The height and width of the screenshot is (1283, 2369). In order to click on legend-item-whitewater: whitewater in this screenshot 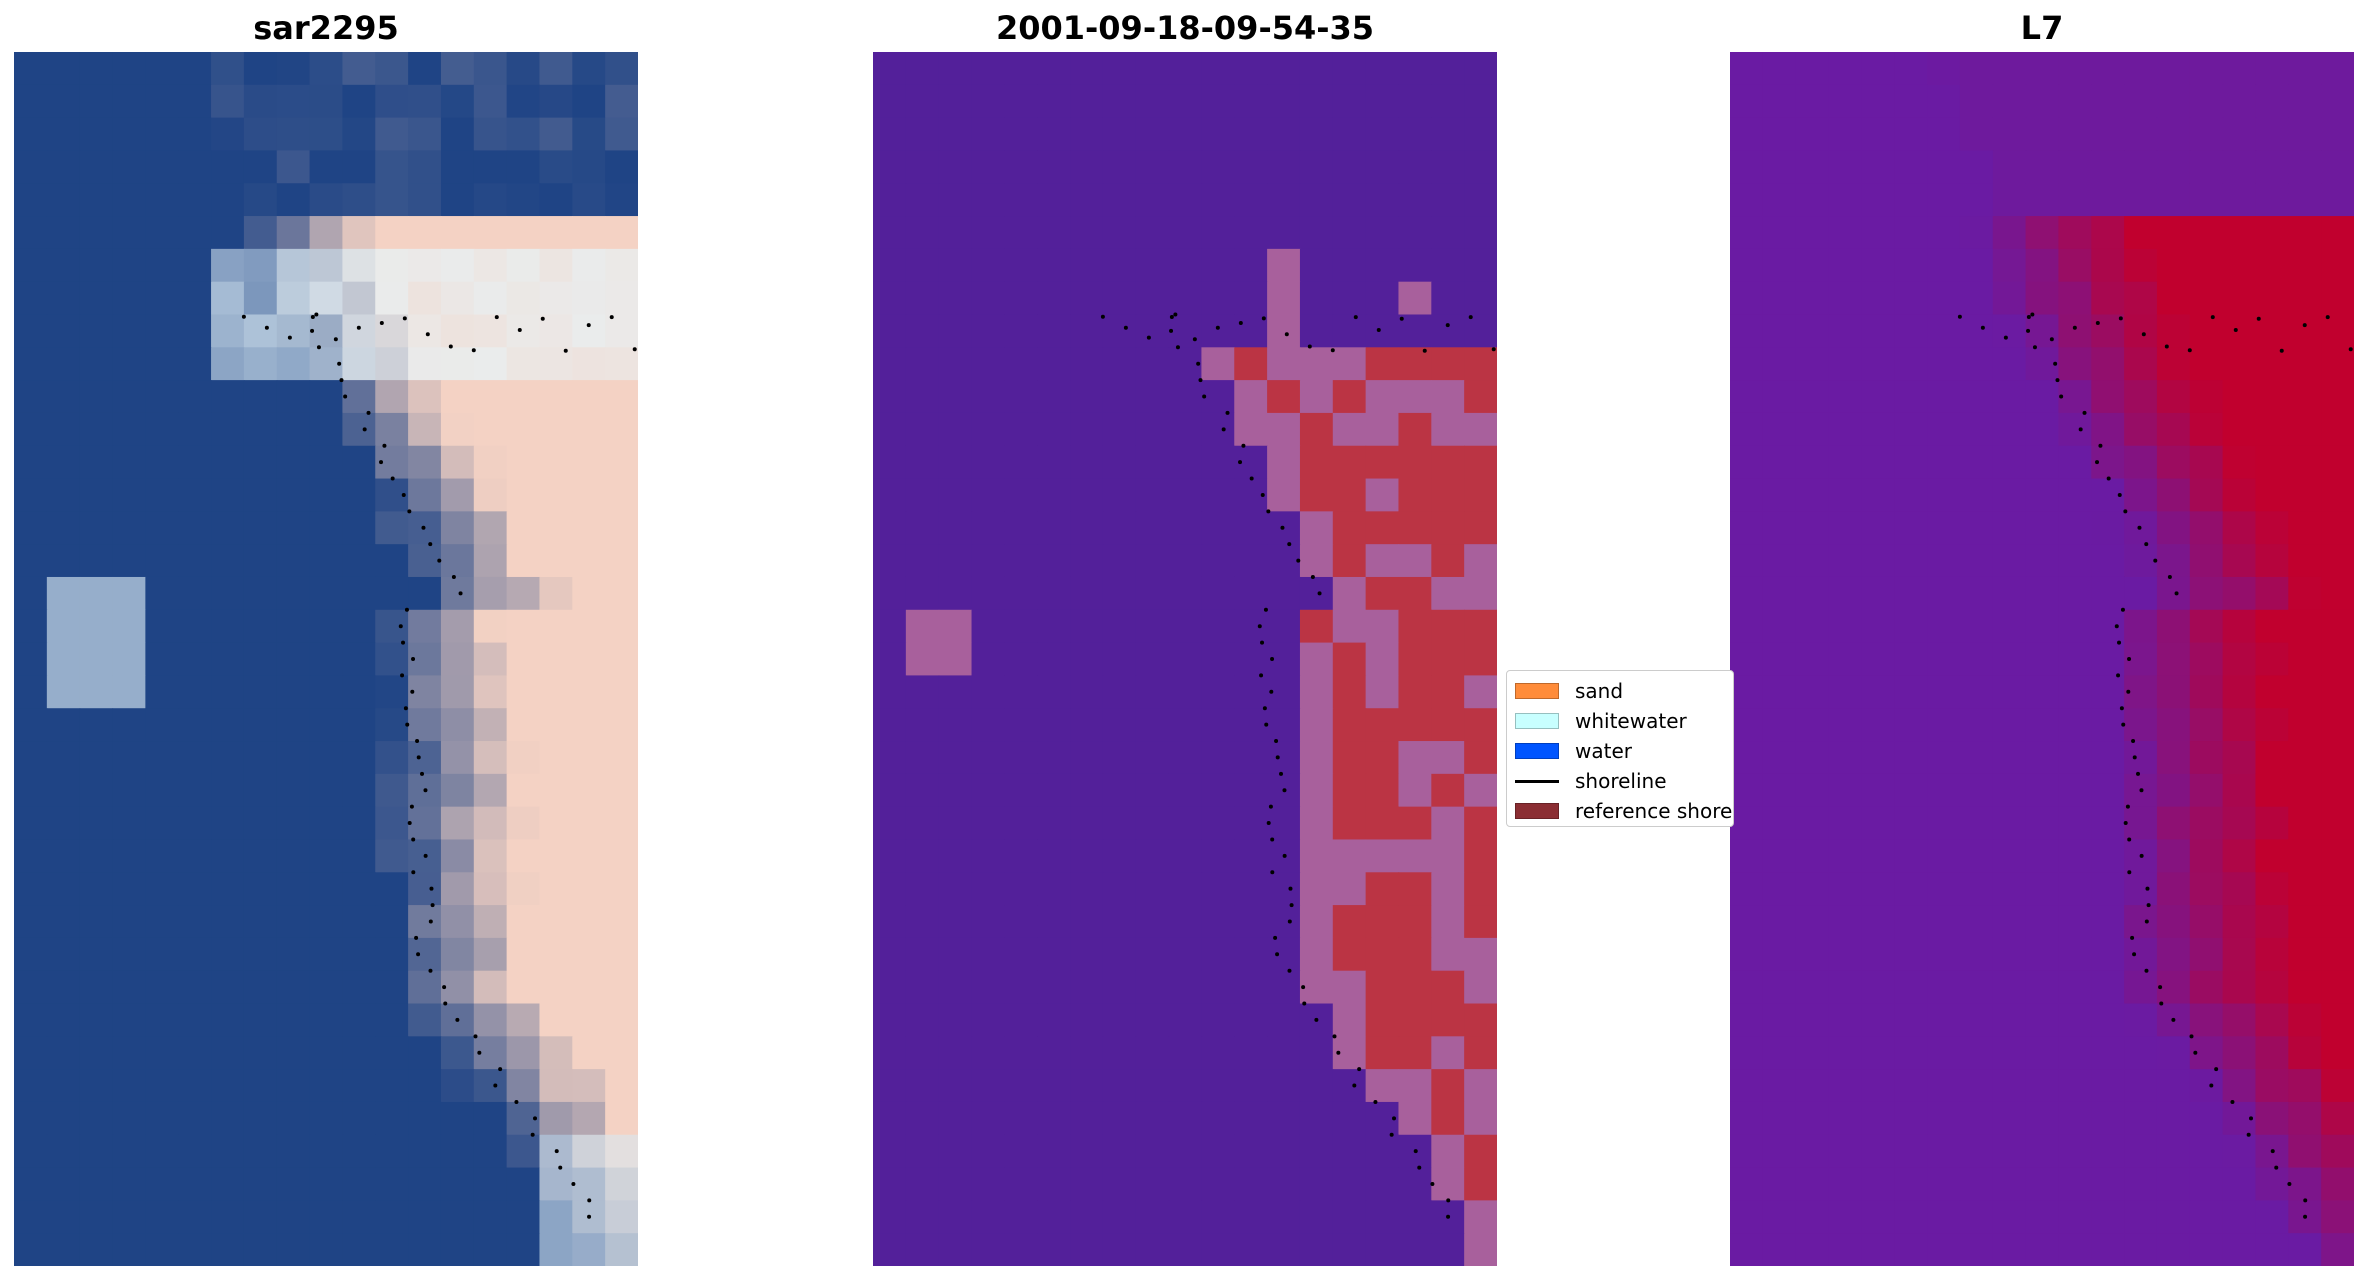, I will do `click(1601, 721)`.